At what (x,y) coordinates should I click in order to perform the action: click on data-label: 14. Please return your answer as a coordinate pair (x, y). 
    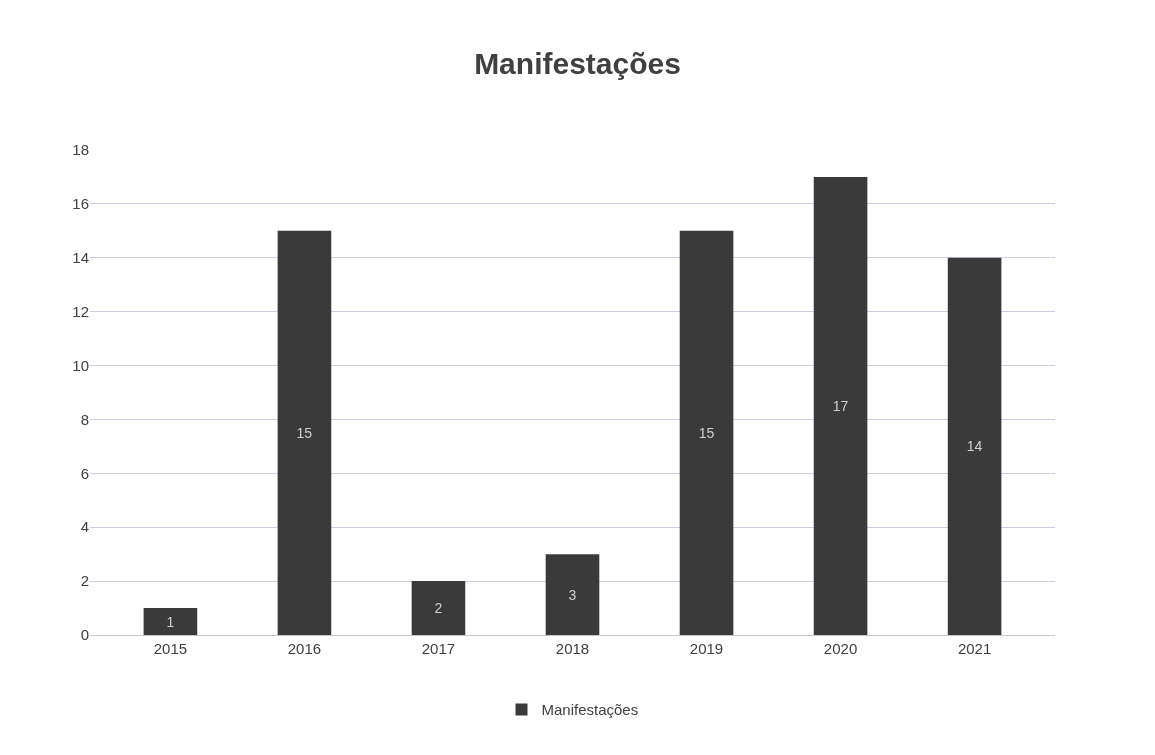
    Looking at the image, I should click on (974, 446).